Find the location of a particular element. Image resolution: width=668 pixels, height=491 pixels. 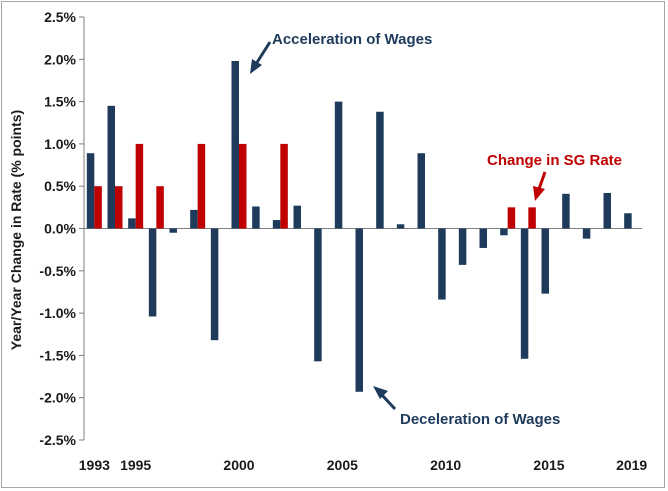

bar-wage-change-1999 is located at coordinates (214, 284).